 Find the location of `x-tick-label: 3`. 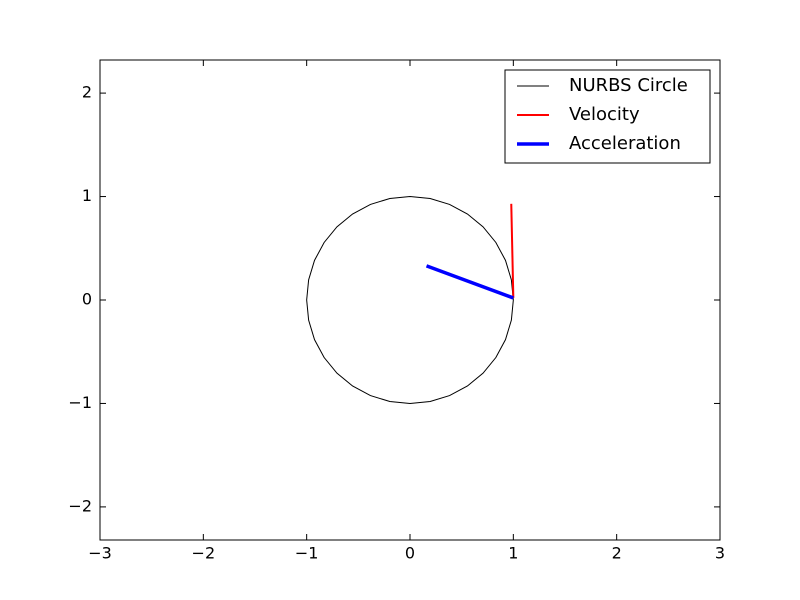

x-tick-label: 3 is located at coordinates (720, 553).